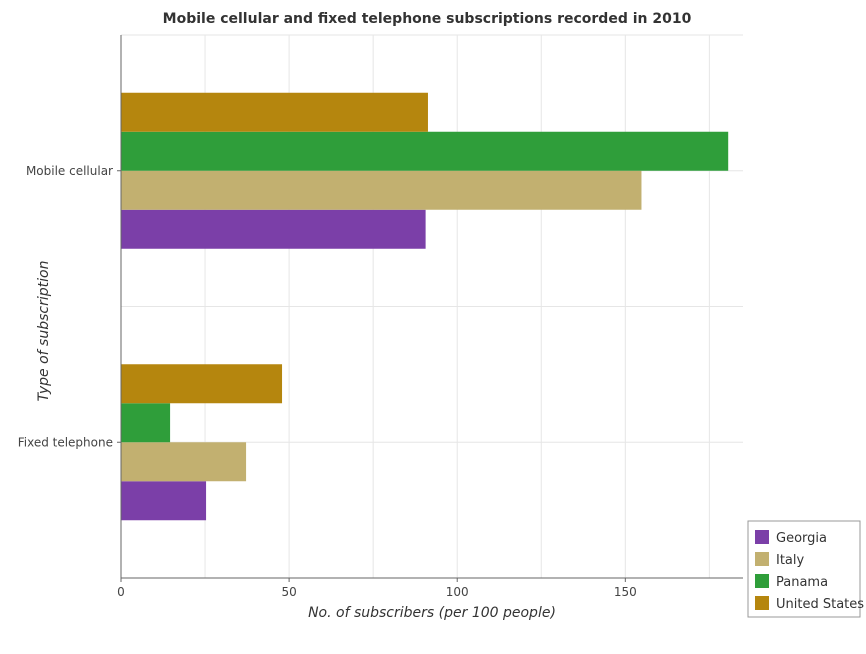  Describe the element at coordinates (802, 582) in the screenshot. I see `legend-label: Panama` at that location.